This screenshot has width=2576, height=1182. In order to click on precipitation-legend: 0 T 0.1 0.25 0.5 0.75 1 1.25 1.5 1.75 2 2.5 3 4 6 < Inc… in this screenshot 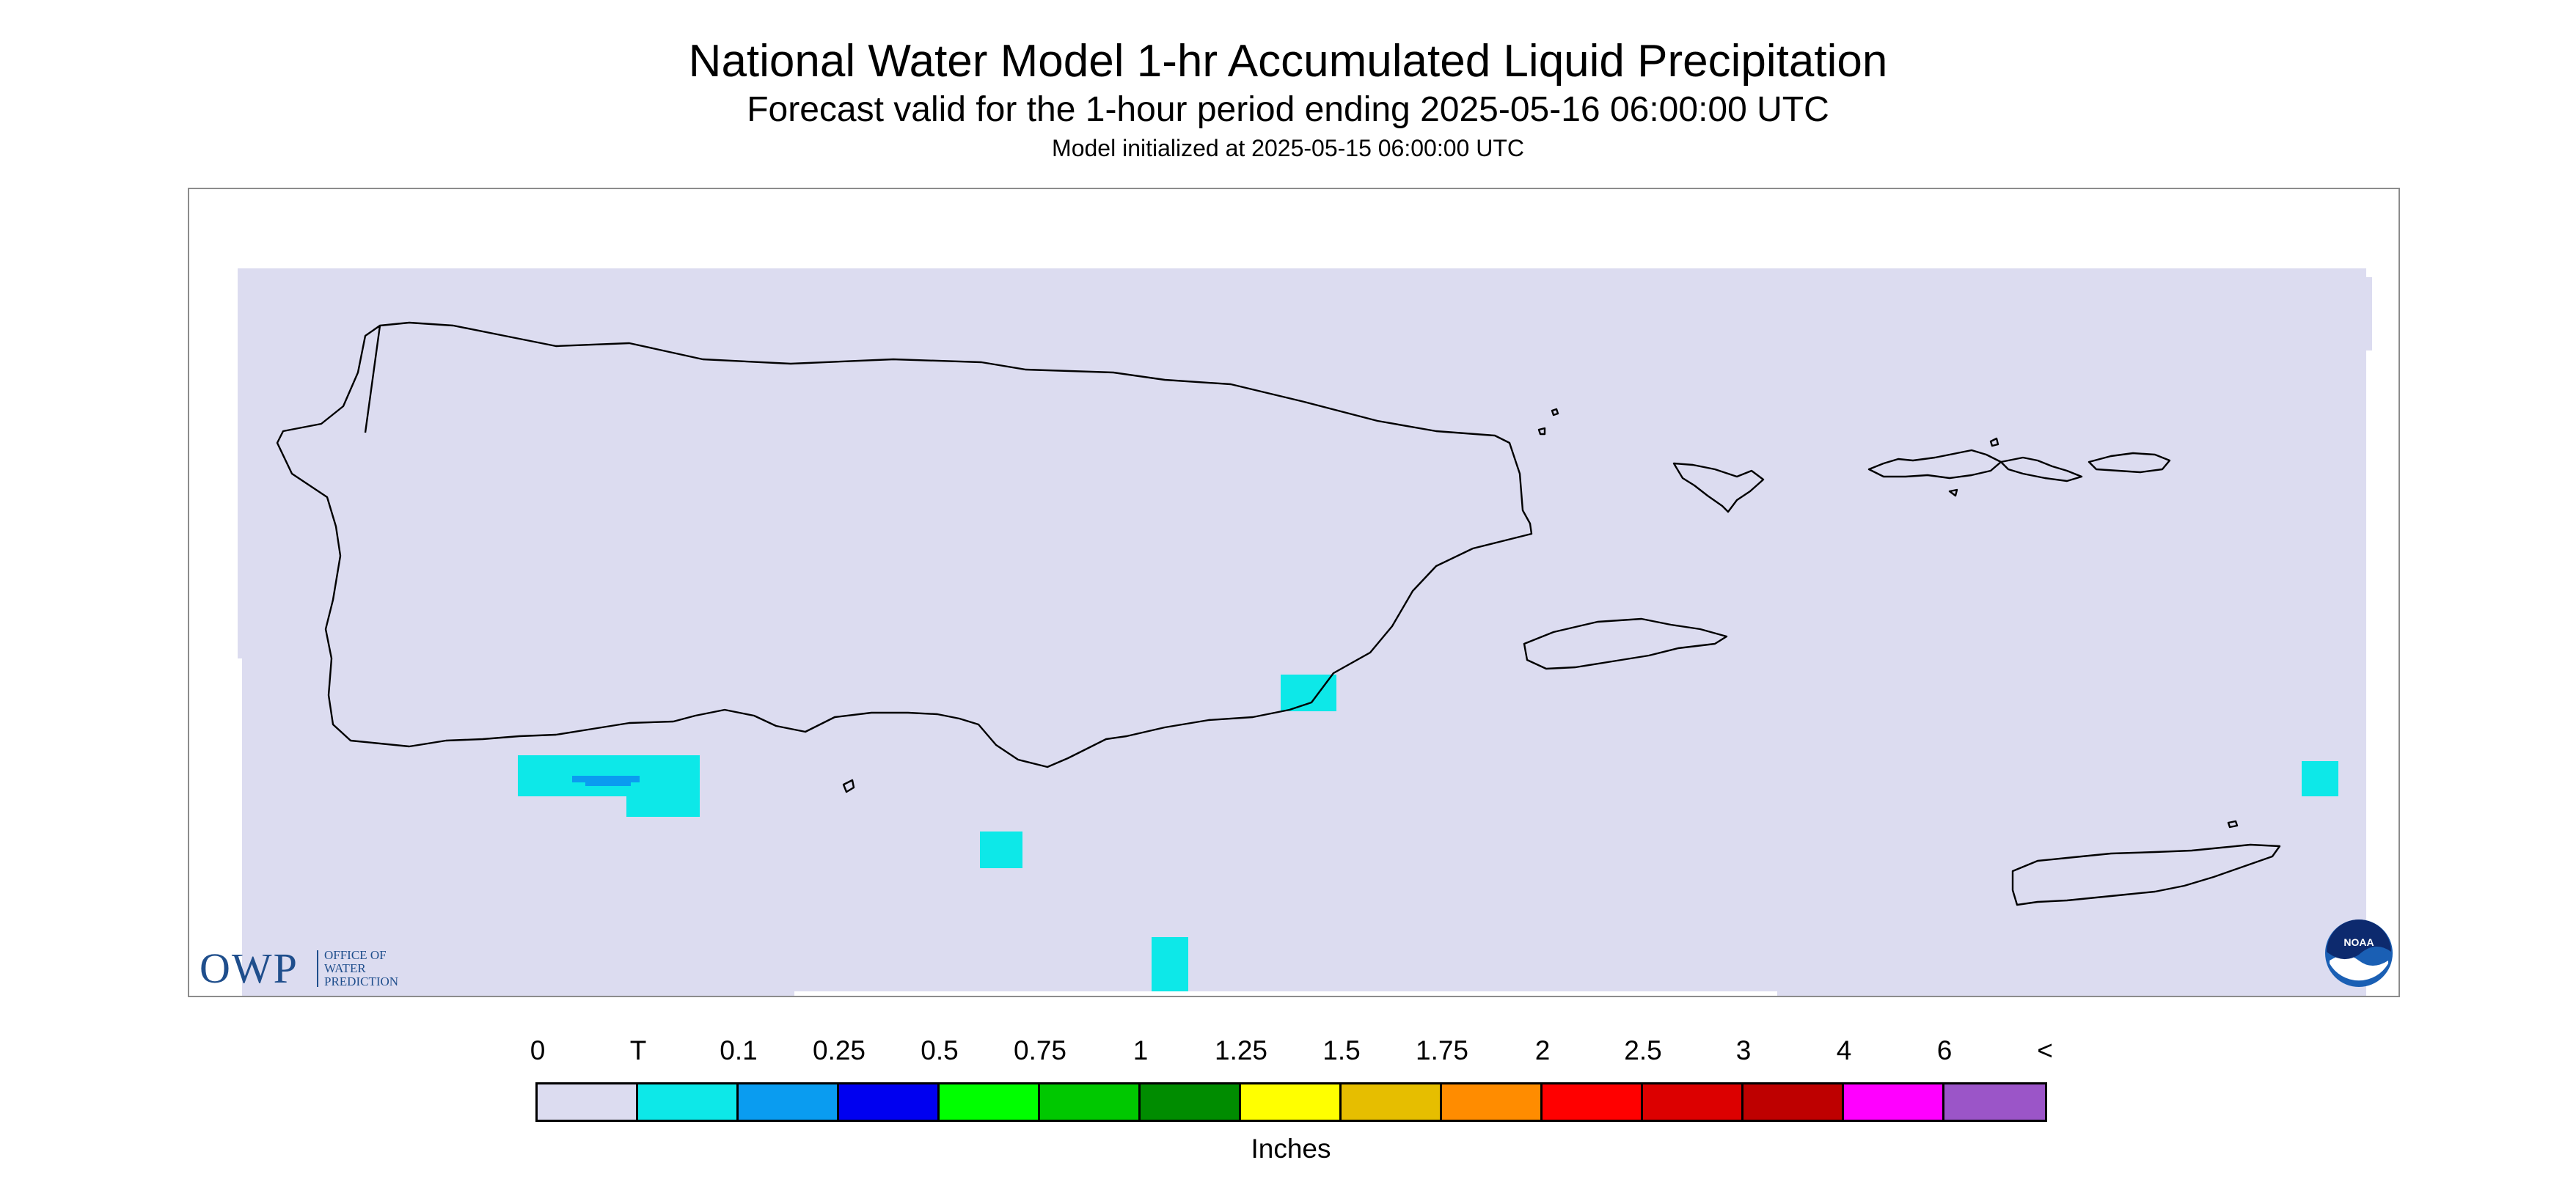, I will do `click(1291, 1105)`.